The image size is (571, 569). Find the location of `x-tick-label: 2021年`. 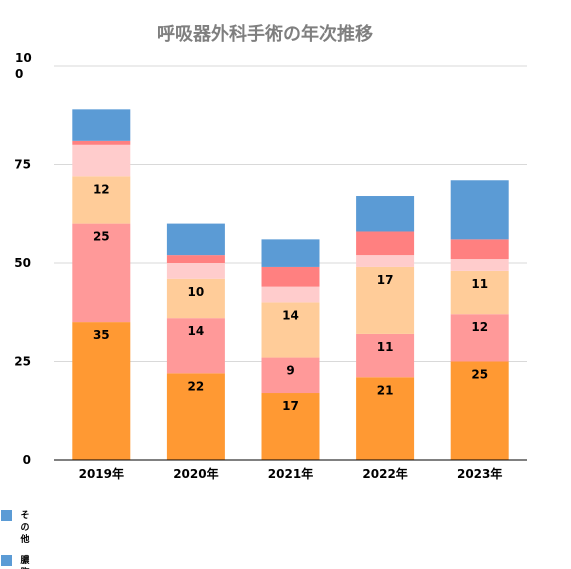

x-tick-label: 2021年 is located at coordinates (290, 473).